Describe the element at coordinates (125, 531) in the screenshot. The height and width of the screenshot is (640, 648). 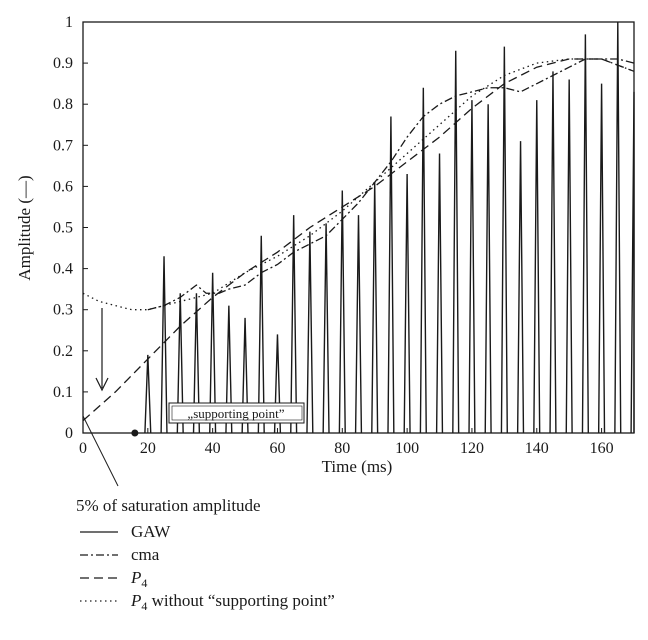
I see `legend-item: GAW` at that location.